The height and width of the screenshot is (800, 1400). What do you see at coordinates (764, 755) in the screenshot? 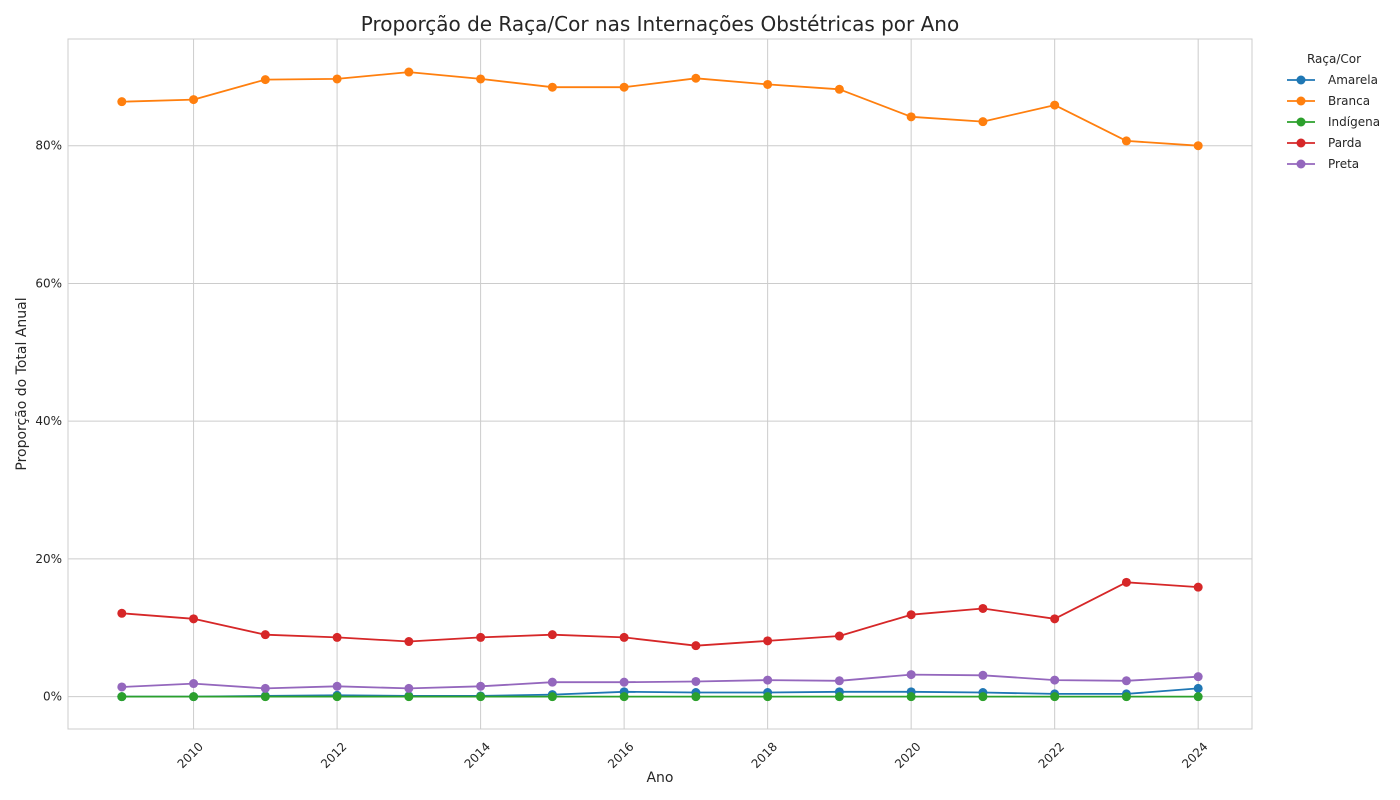
I see `x-tick-label: 2018` at bounding box center [764, 755].